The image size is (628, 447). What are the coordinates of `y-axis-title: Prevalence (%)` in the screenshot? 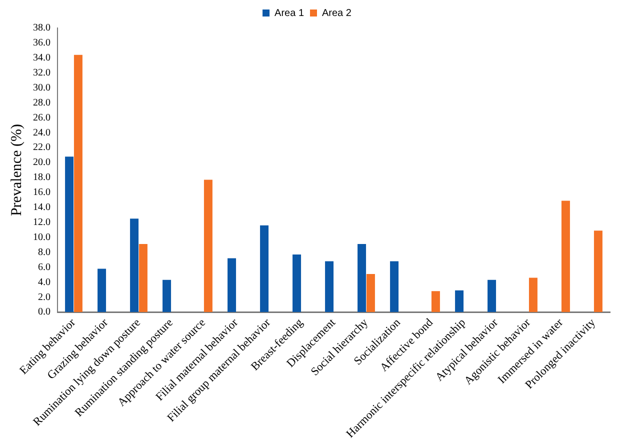 It's located at (16, 170).